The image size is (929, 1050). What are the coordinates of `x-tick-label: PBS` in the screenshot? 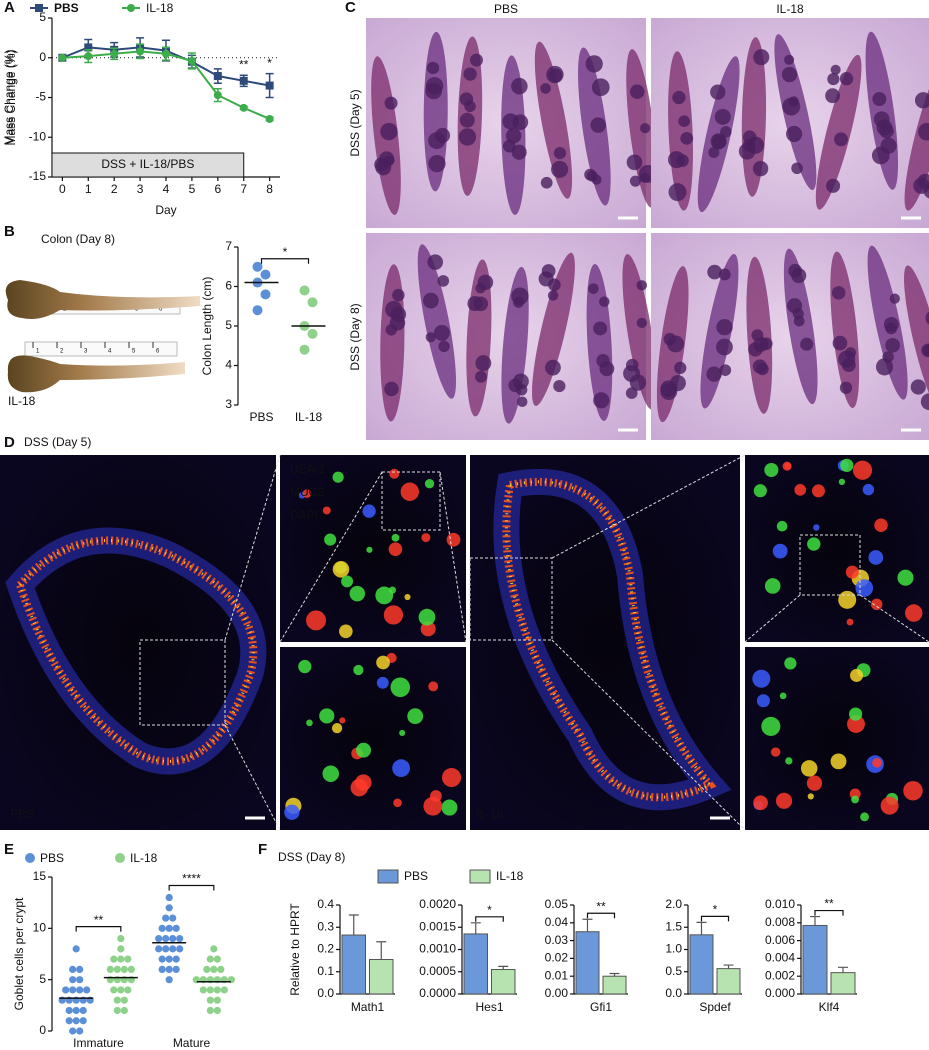 It's located at (261, 417).